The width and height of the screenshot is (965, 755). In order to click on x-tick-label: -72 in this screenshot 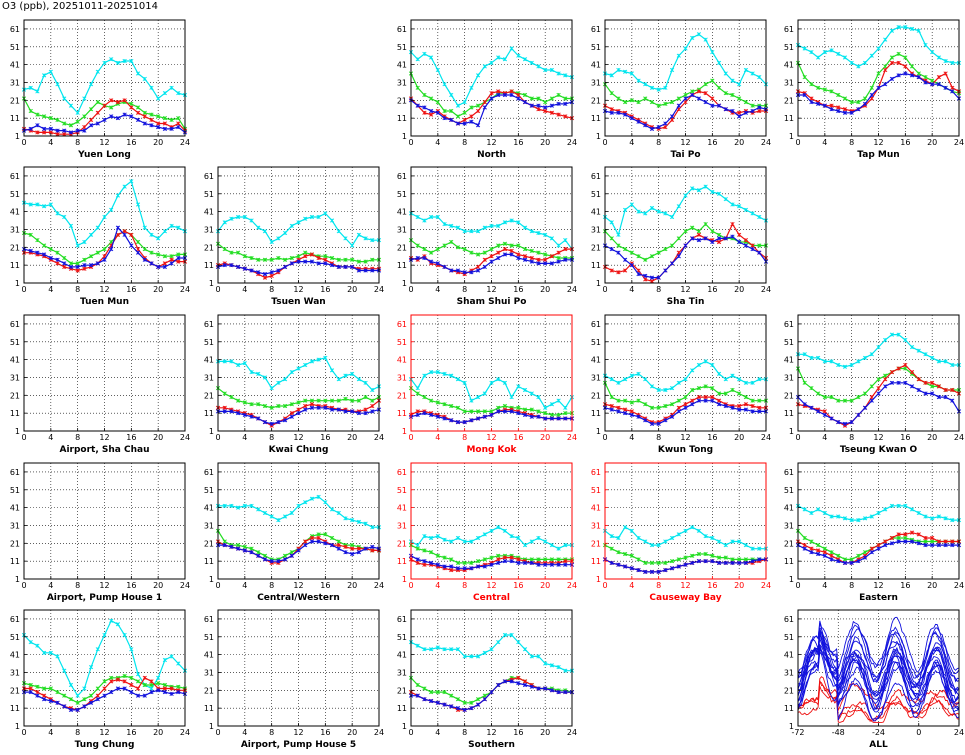, I will do `click(797, 732)`.